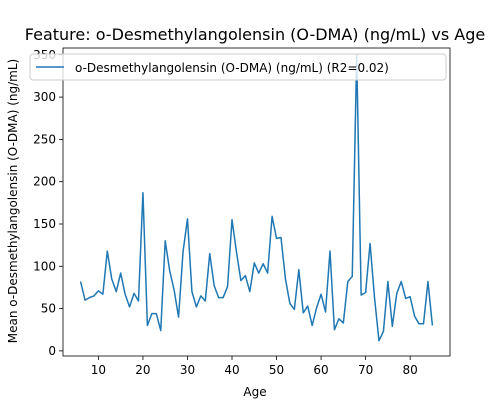  Describe the element at coordinates (52, 351) in the screenshot. I see `y-tick-label: 0` at that location.